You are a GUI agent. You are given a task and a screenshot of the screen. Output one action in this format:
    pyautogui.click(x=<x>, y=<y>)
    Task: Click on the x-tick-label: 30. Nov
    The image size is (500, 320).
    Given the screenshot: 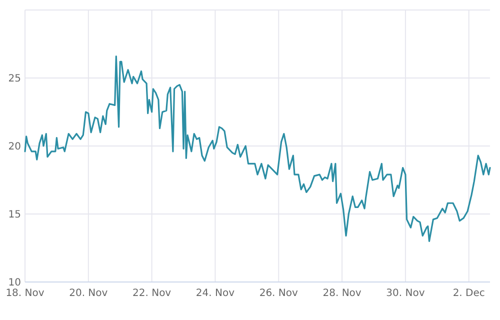 What is the action you would take?
    pyautogui.click(x=405, y=293)
    